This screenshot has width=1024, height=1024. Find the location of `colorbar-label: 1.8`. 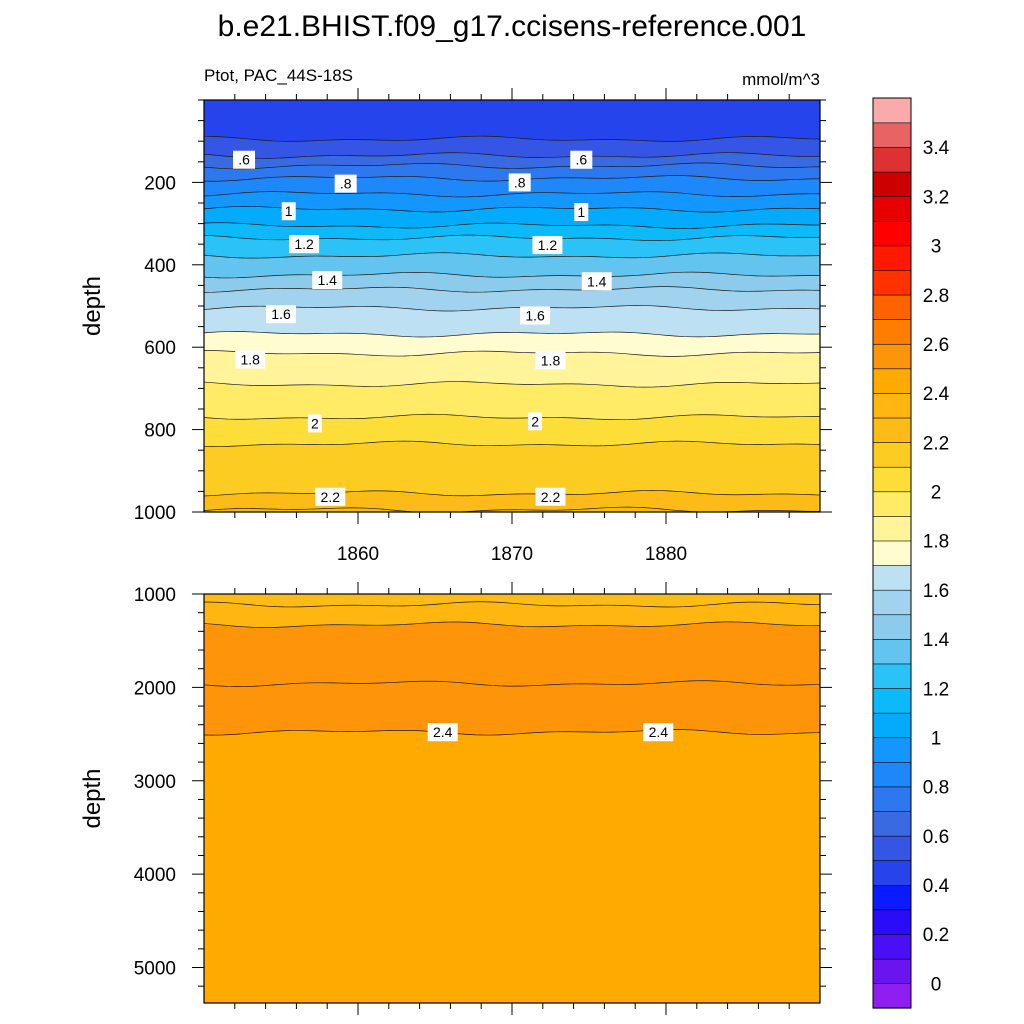

colorbar-label: 1.8 is located at coordinates (936, 542).